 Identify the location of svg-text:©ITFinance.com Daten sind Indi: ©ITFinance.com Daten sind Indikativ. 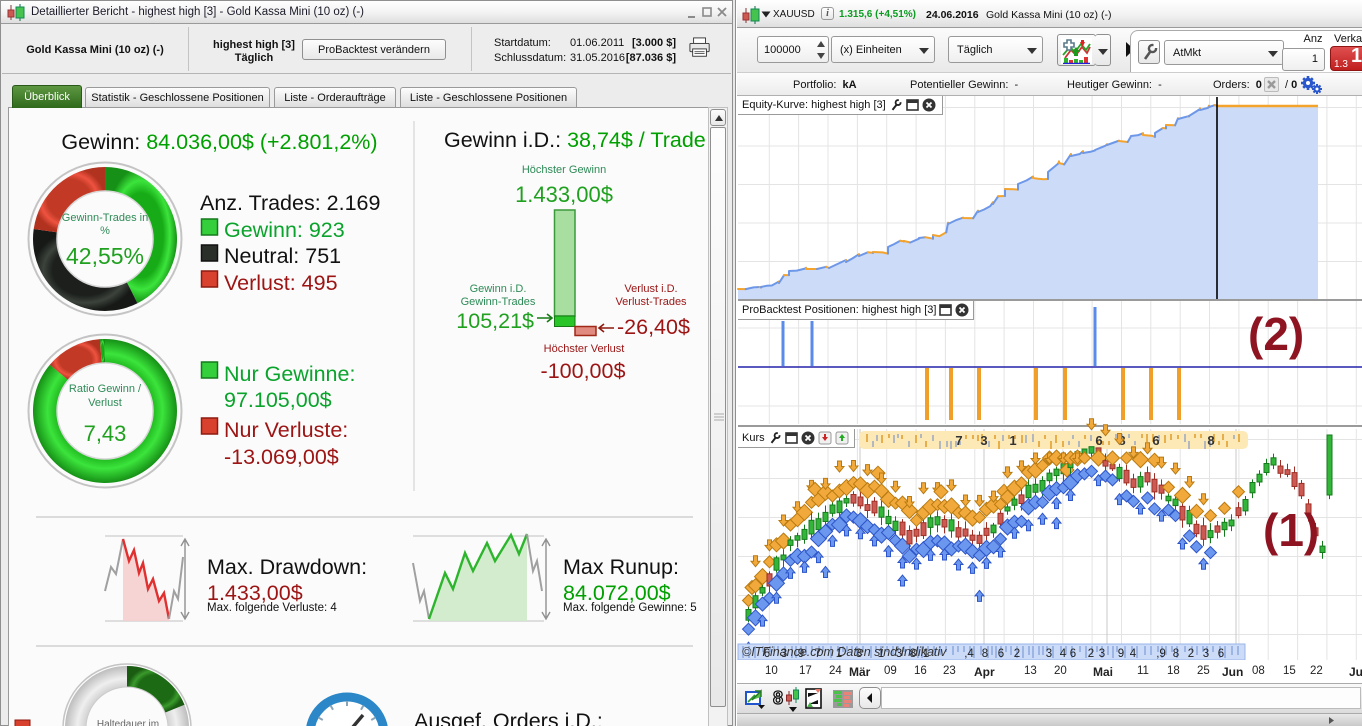
(844, 652).